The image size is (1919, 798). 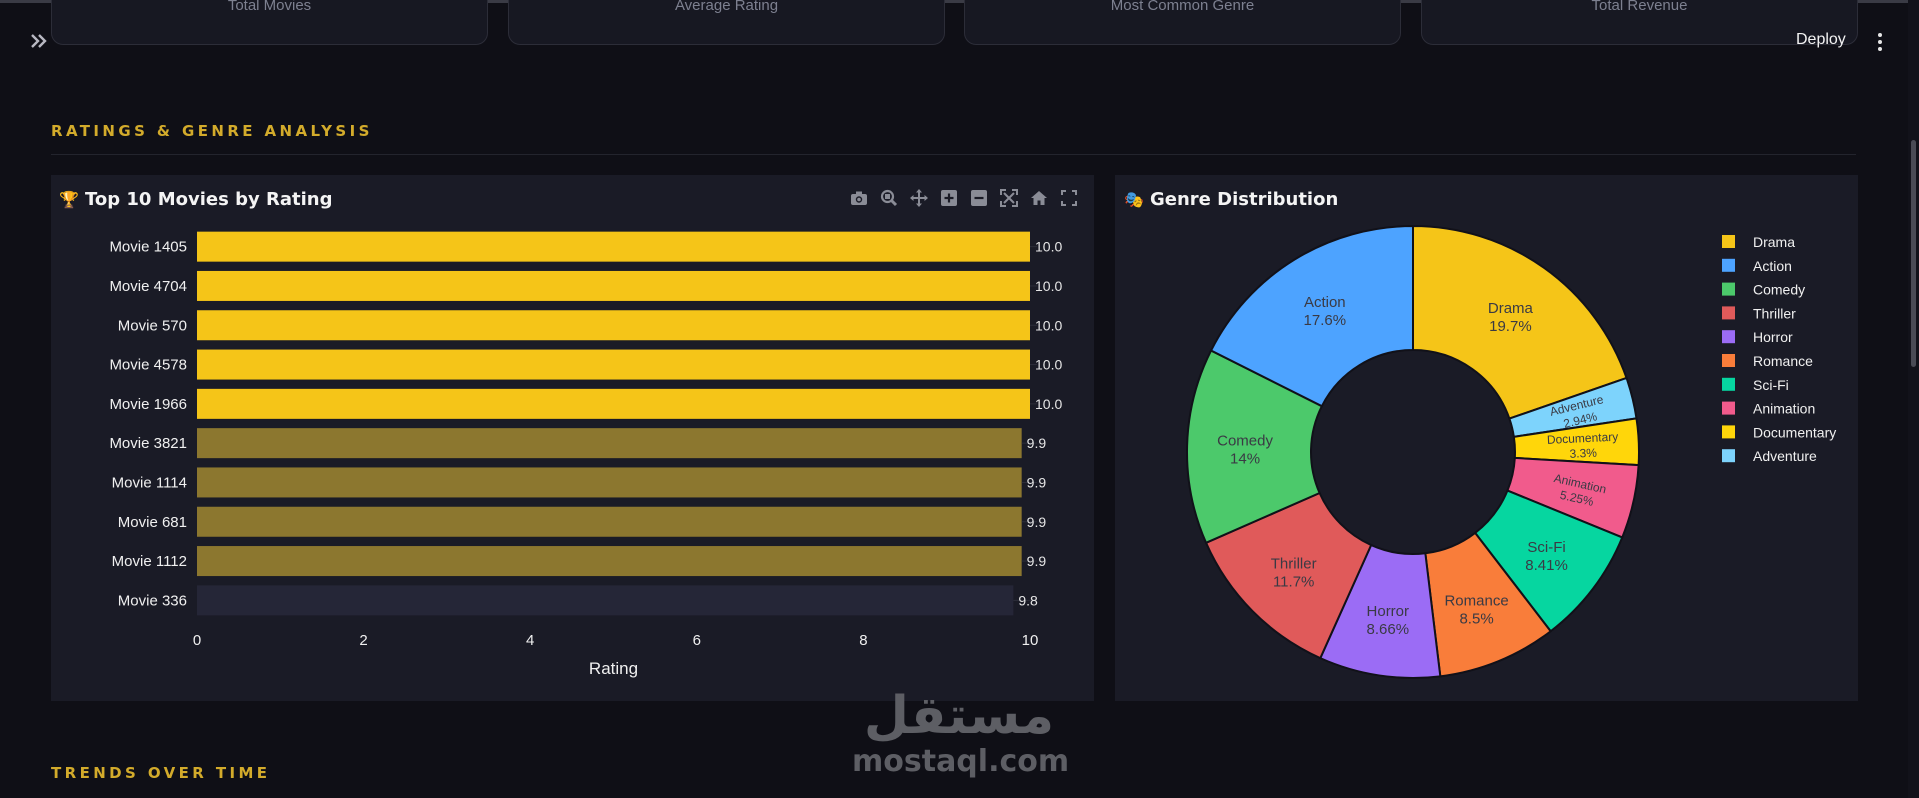 What do you see at coordinates (1388, 629) in the screenshot?
I see `slice-percent: 8.66%` at bounding box center [1388, 629].